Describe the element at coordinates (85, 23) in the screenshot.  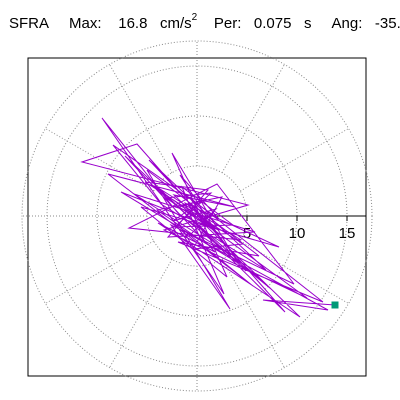
I see `max-label: Max:` at that location.